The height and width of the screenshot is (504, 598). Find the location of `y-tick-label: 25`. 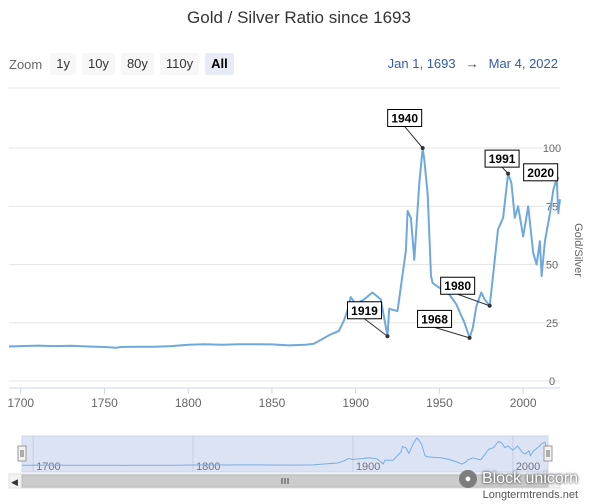

y-tick-label: 25 is located at coordinates (552, 324).